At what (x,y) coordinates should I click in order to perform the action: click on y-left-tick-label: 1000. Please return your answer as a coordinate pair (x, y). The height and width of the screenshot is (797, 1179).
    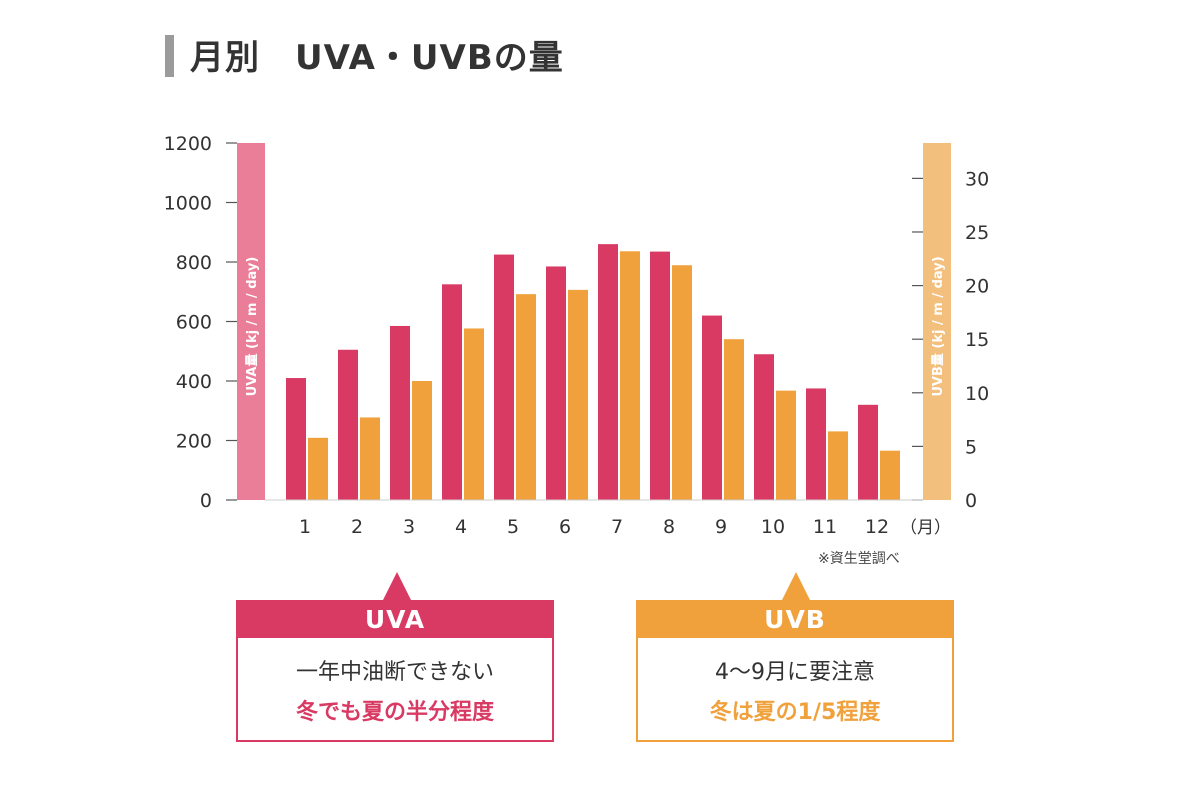
    Looking at the image, I should click on (188, 204).